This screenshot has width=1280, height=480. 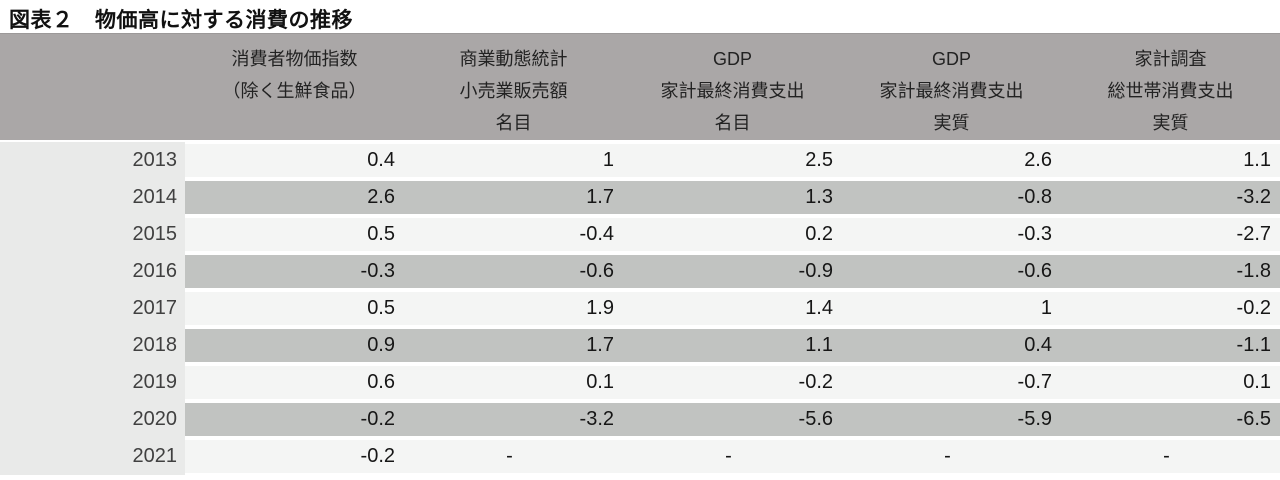 What do you see at coordinates (1170, 234) in the screenshot?
I see `value-cell: -2.7` at bounding box center [1170, 234].